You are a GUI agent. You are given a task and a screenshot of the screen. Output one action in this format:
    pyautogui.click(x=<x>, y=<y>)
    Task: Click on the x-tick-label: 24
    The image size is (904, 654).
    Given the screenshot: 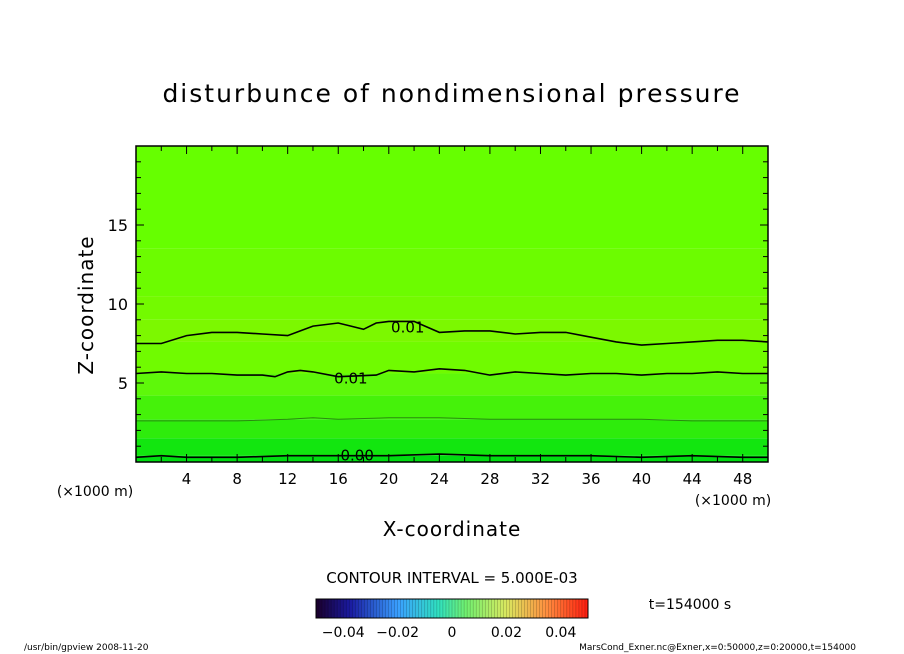 What is the action you would take?
    pyautogui.click(x=439, y=479)
    